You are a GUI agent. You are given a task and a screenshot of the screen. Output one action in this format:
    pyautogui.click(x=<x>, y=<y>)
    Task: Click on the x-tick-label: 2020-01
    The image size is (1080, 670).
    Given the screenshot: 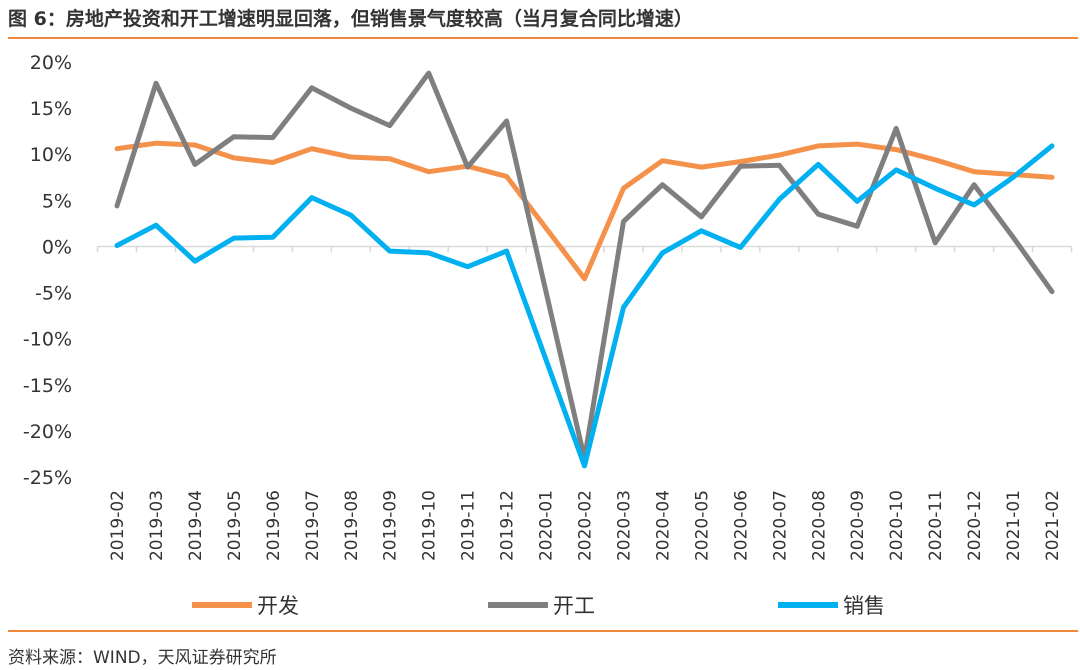 What is the action you would take?
    pyautogui.click(x=547, y=525)
    